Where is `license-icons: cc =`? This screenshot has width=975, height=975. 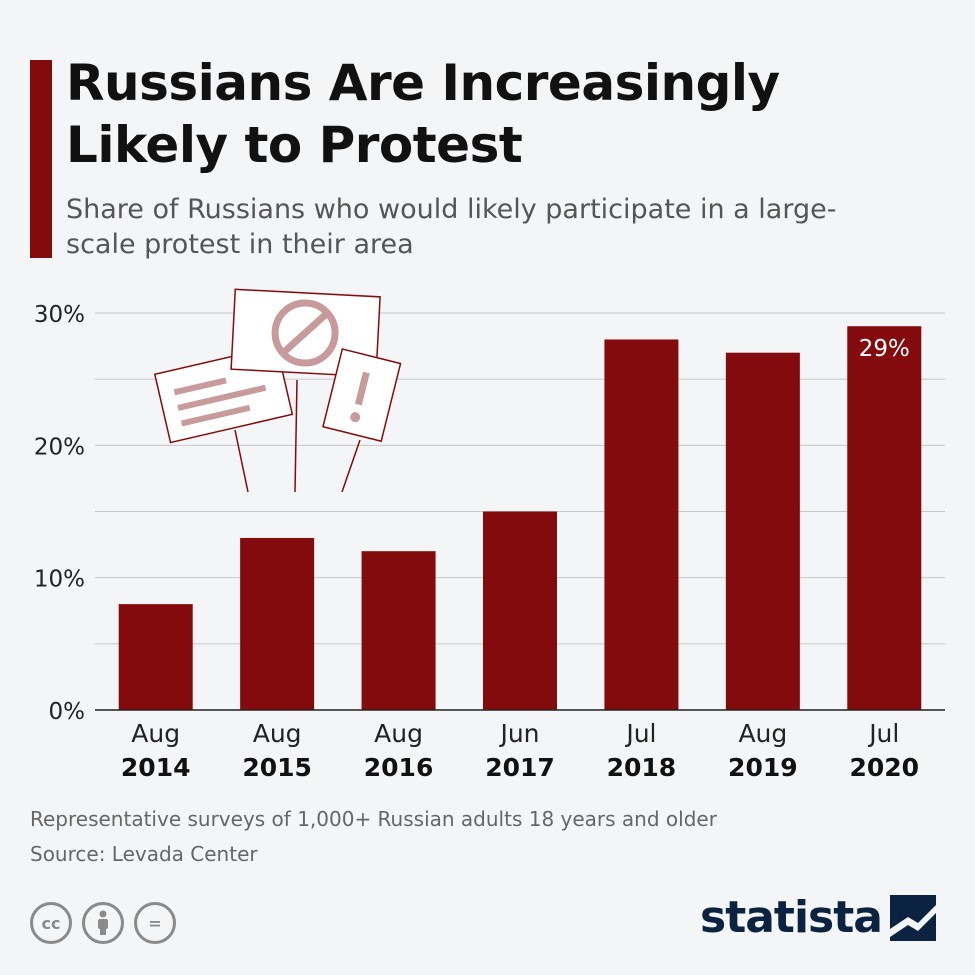 license-icons: cc = is located at coordinates (103, 923).